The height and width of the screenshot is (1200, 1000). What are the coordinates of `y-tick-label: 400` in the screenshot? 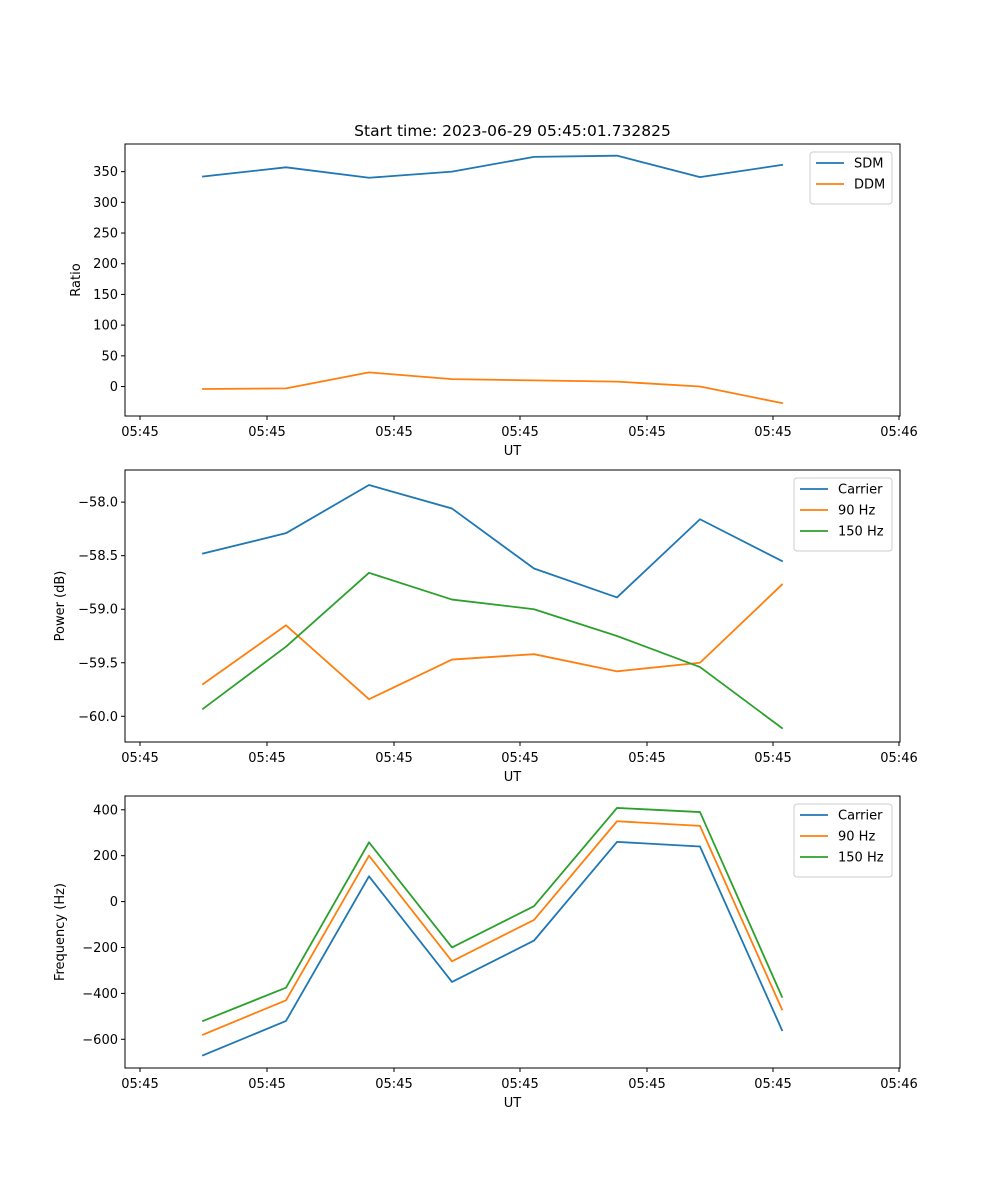 It's located at (105, 810).